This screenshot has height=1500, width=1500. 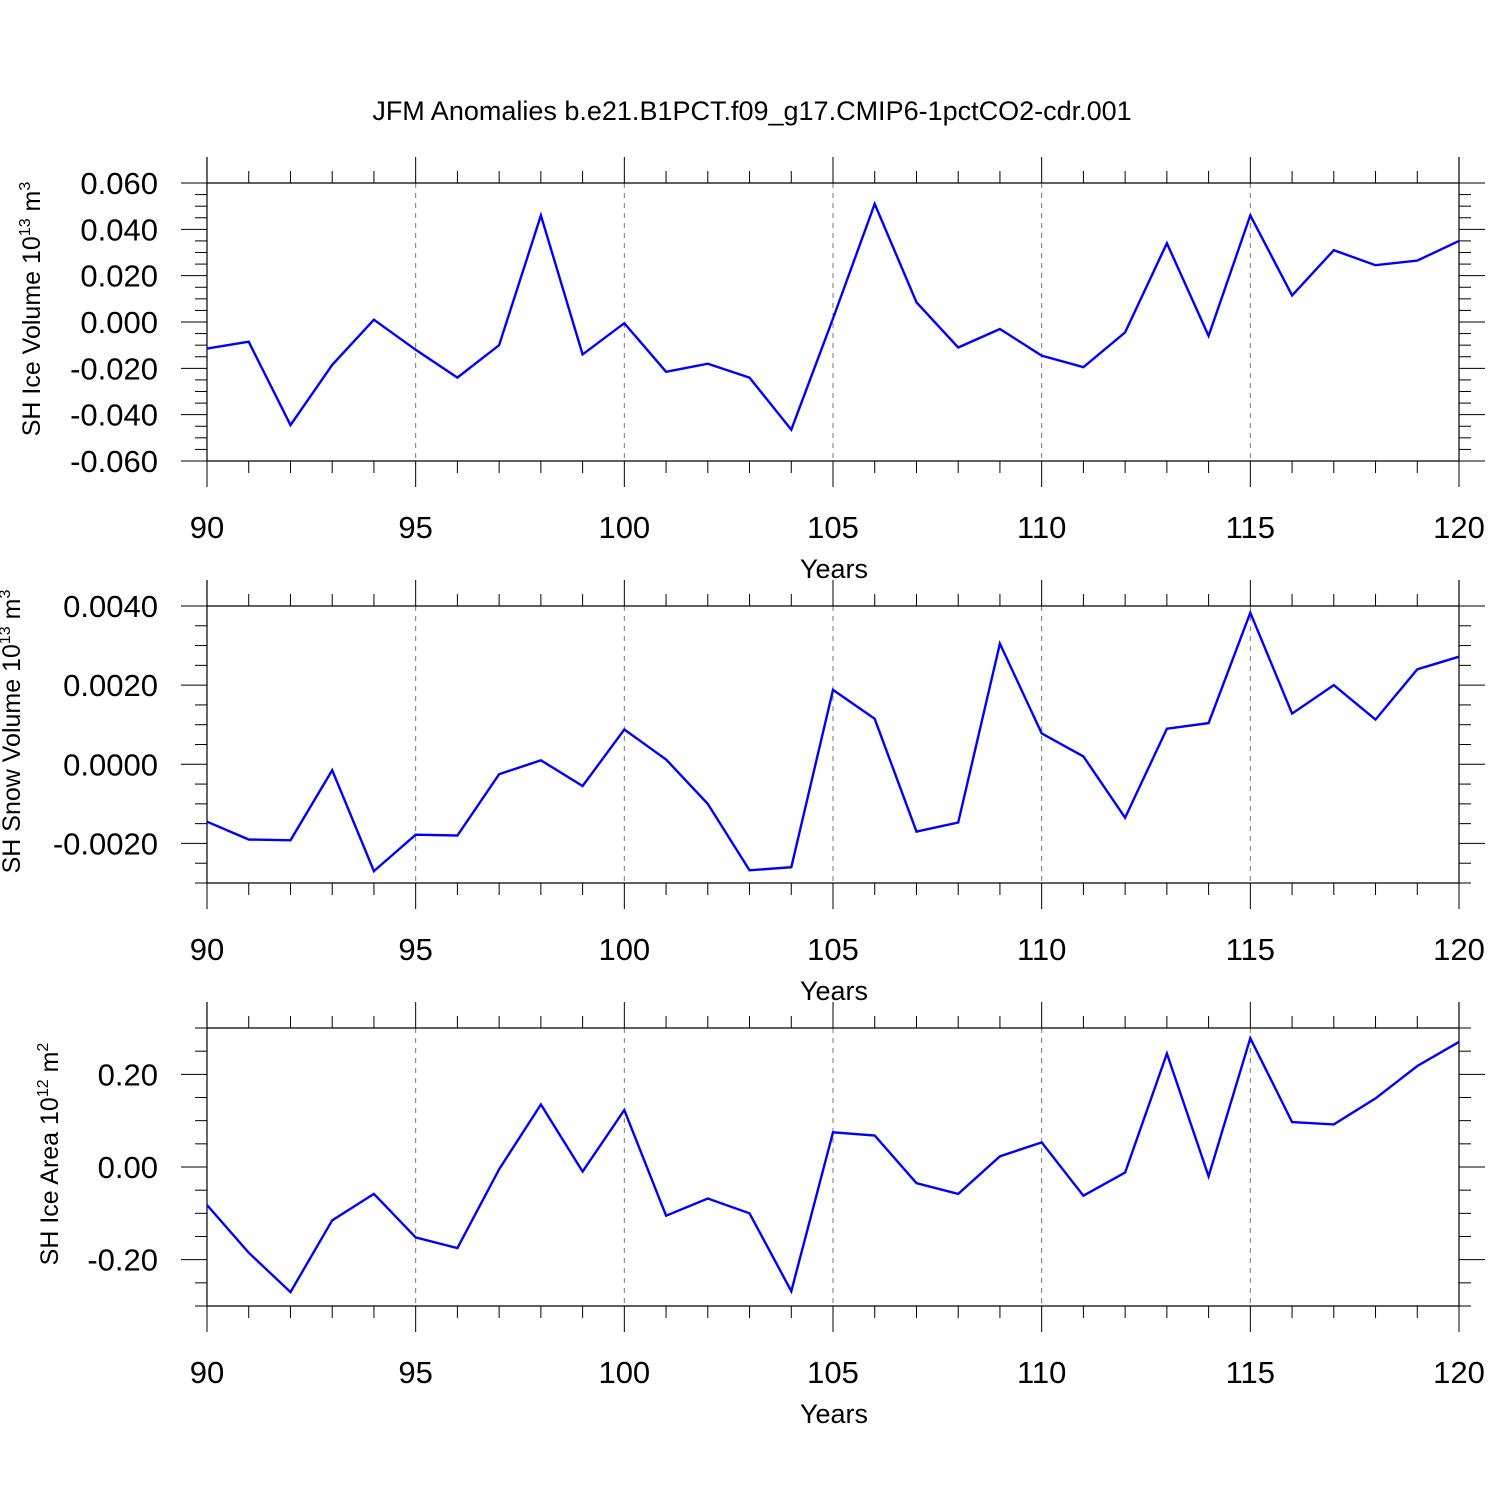 I want to click on y-tick-label: 0.00, so click(x=128, y=1167).